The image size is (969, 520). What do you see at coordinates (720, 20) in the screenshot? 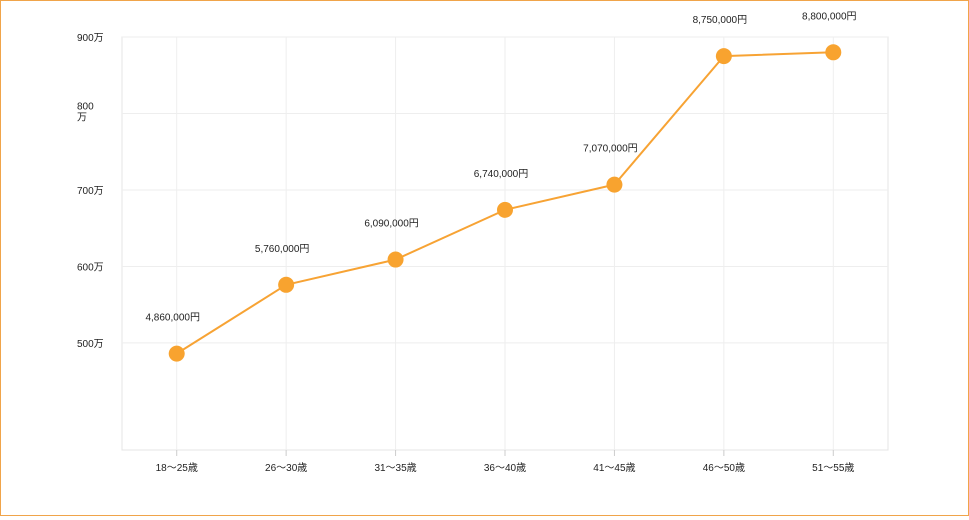
I see `data-label: 8,750,000円` at bounding box center [720, 20].